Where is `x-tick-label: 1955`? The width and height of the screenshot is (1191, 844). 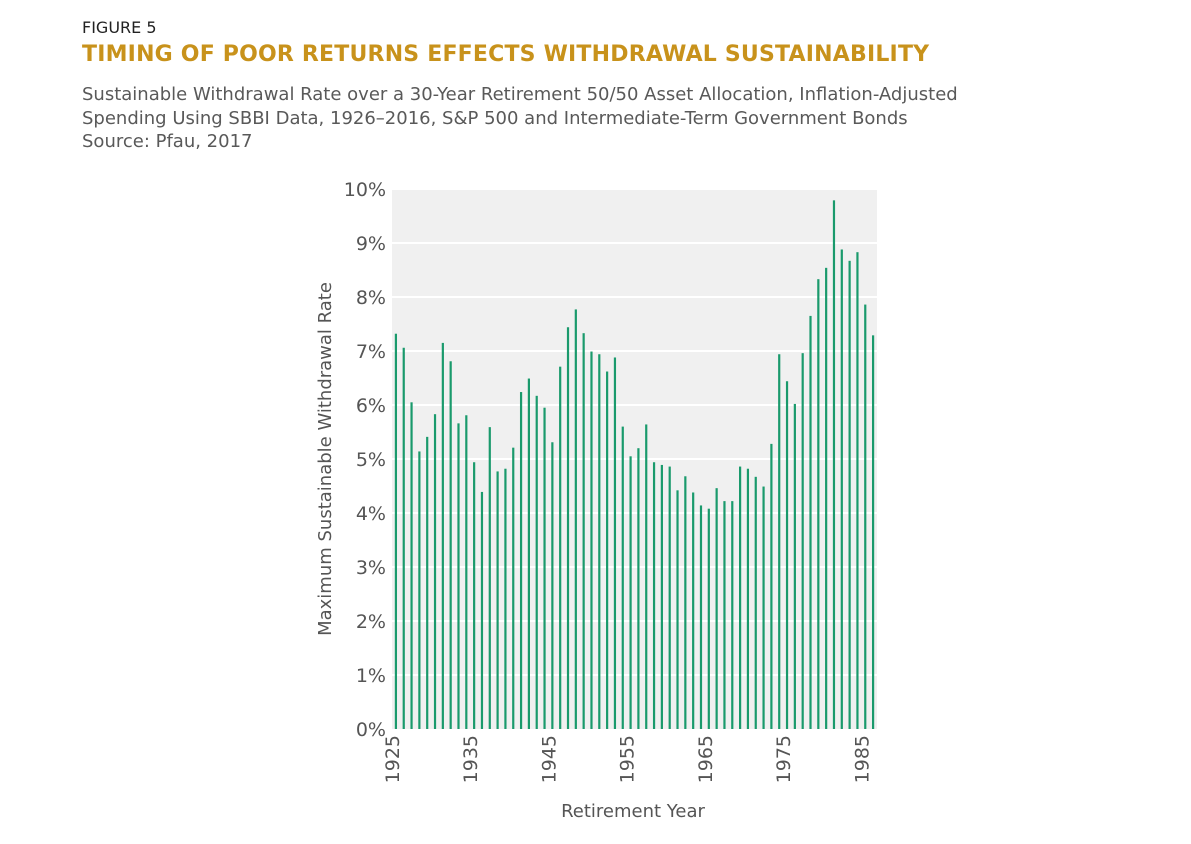 x-tick-label: 1955 is located at coordinates (628, 759).